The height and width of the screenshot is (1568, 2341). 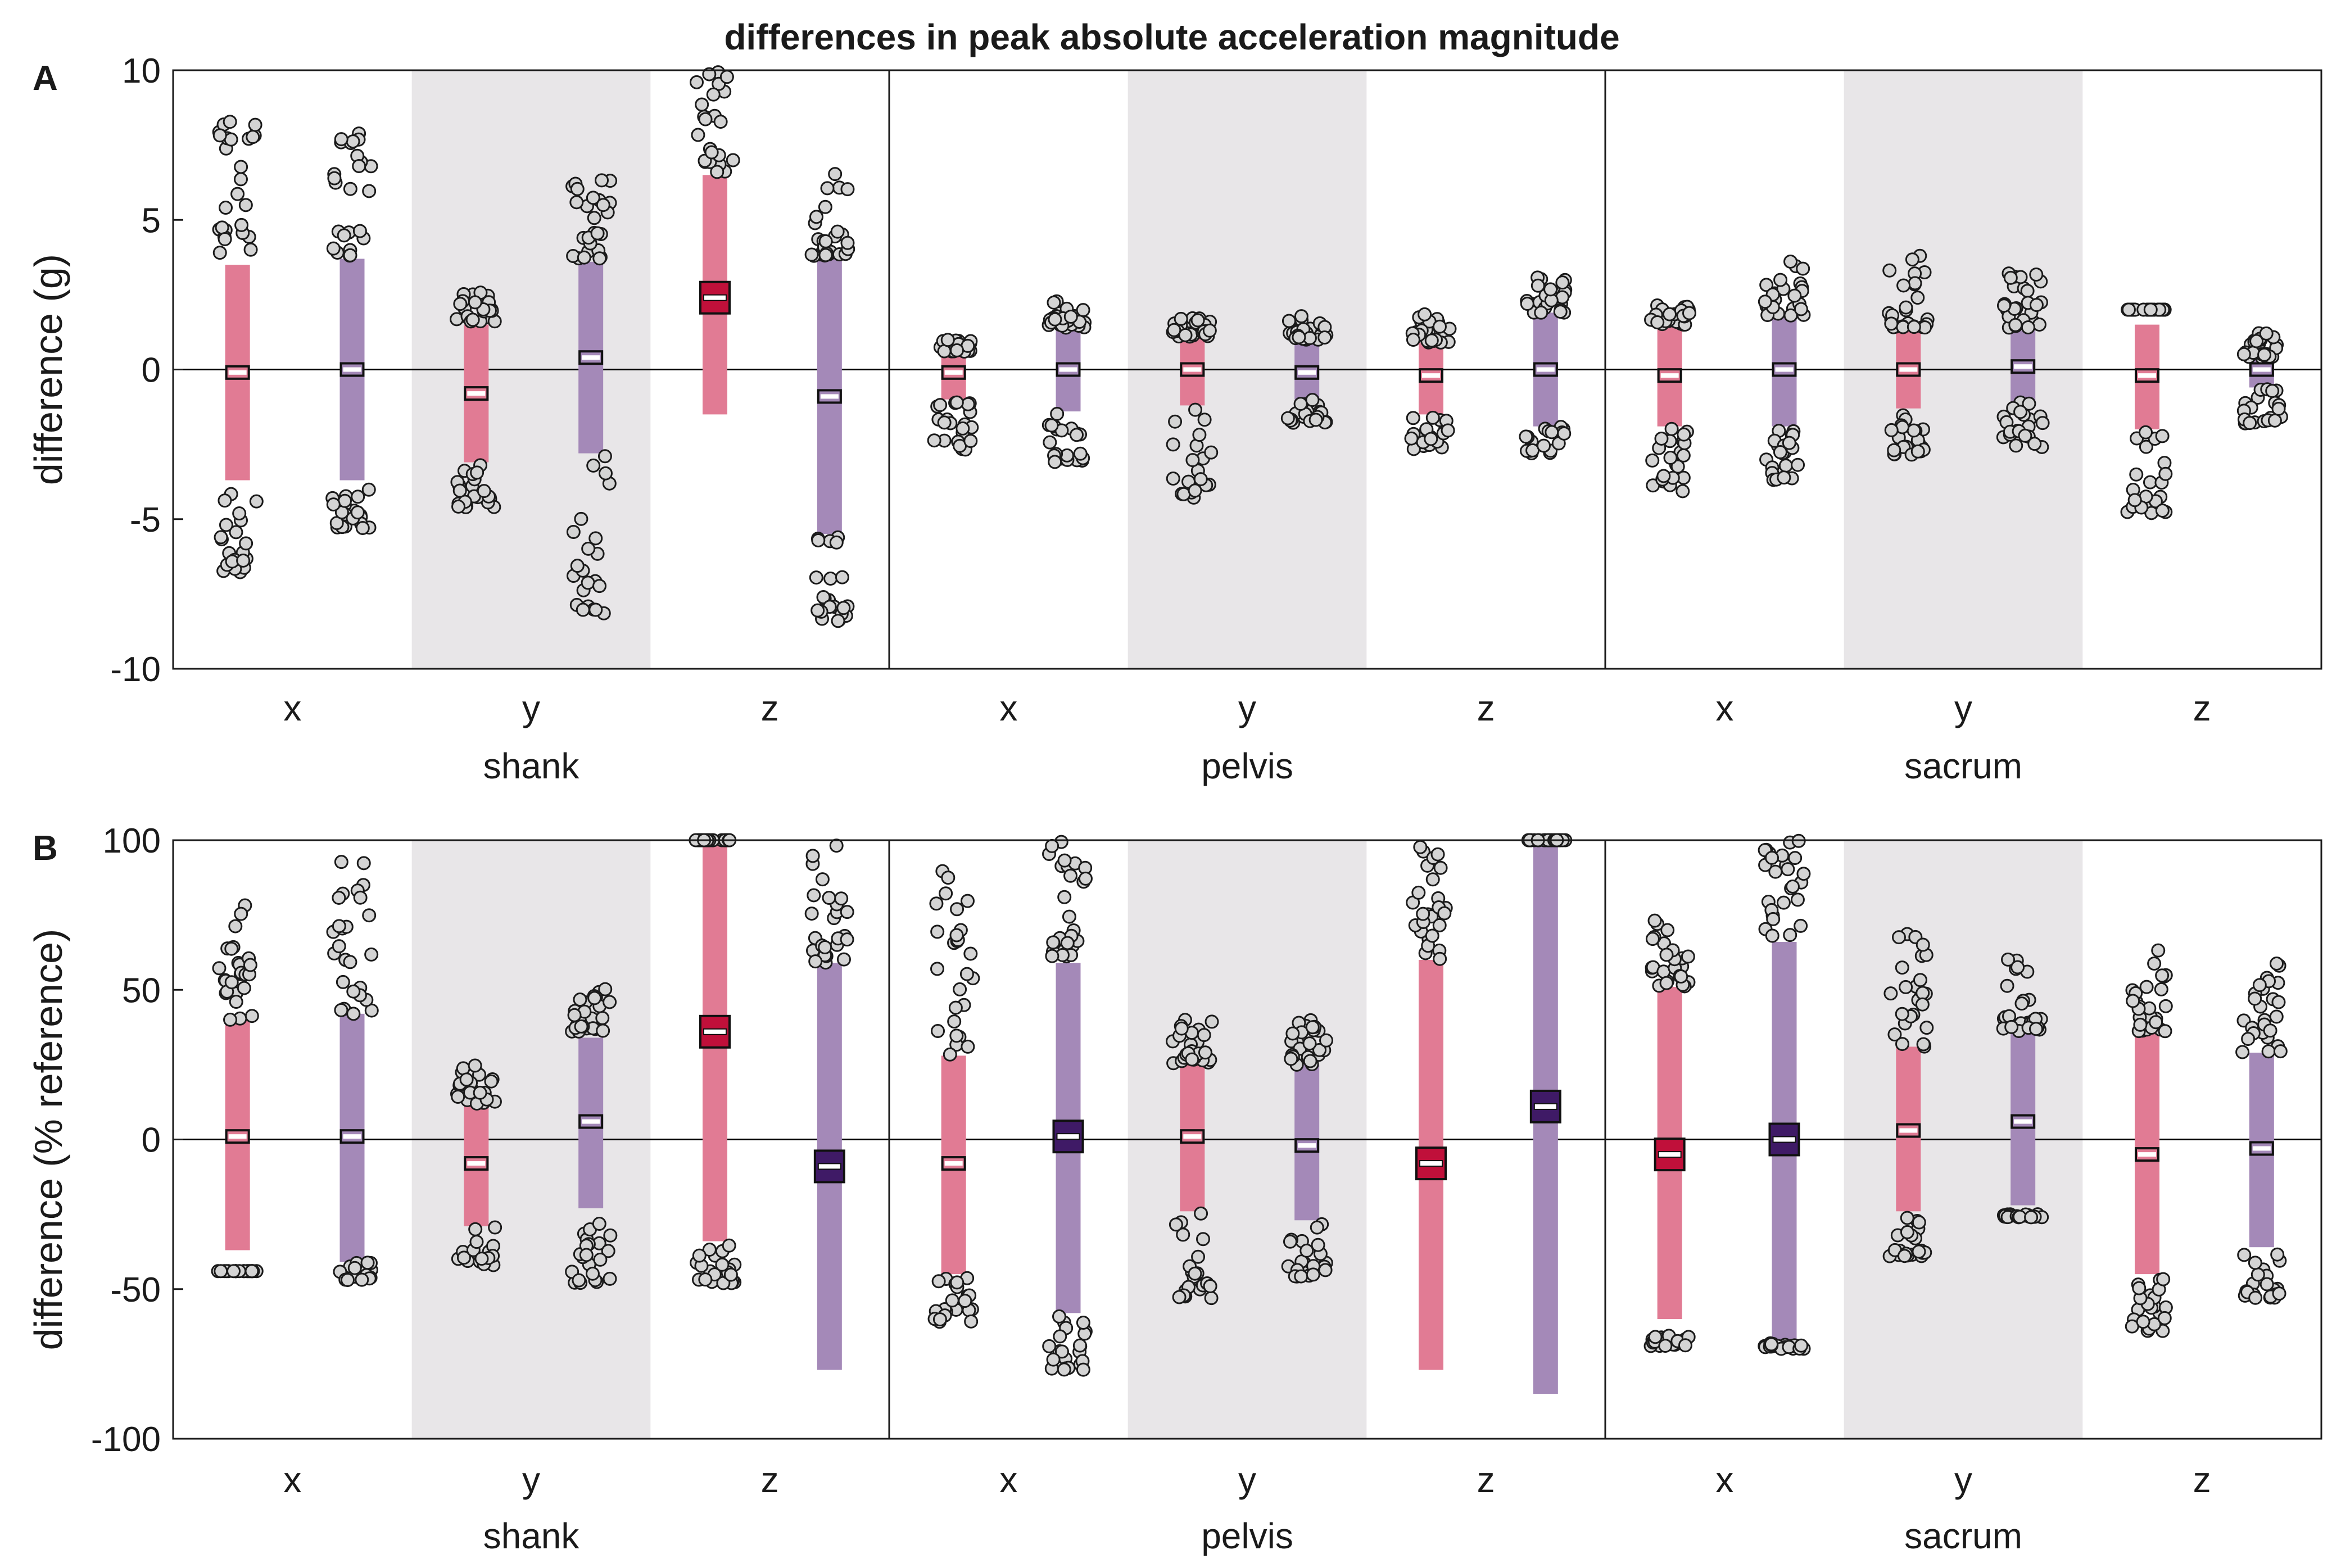 What do you see at coordinates (351, 331) in the screenshot?
I see `series-shank-x-purple` at bounding box center [351, 331].